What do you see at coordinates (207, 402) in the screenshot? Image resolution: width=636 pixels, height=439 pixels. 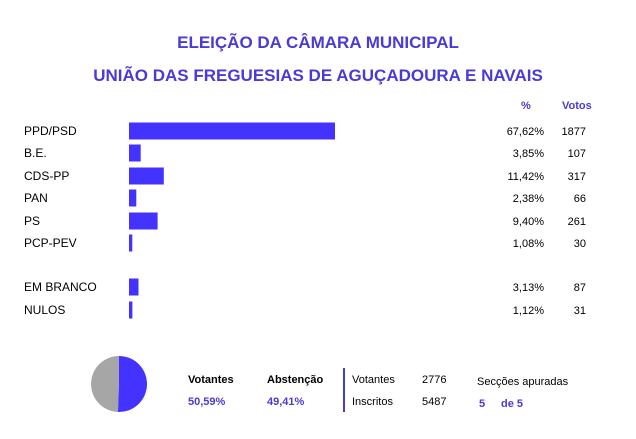 I see `votantes-pct: 50,59%` at bounding box center [207, 402].